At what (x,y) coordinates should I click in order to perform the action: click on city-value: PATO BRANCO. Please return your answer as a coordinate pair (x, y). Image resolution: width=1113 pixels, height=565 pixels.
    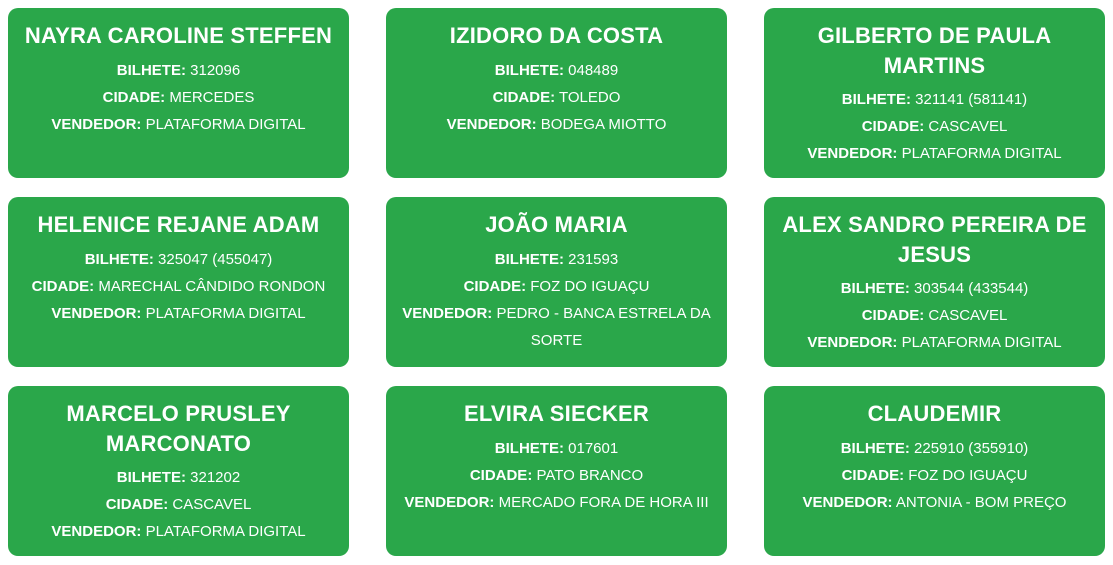
    Looking at the image, I should click on (590, 475).